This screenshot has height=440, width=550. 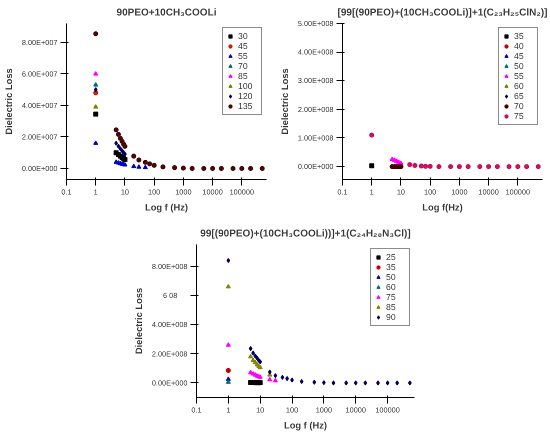 I want to click on legend-label: 30, so click(x=243, y=36).